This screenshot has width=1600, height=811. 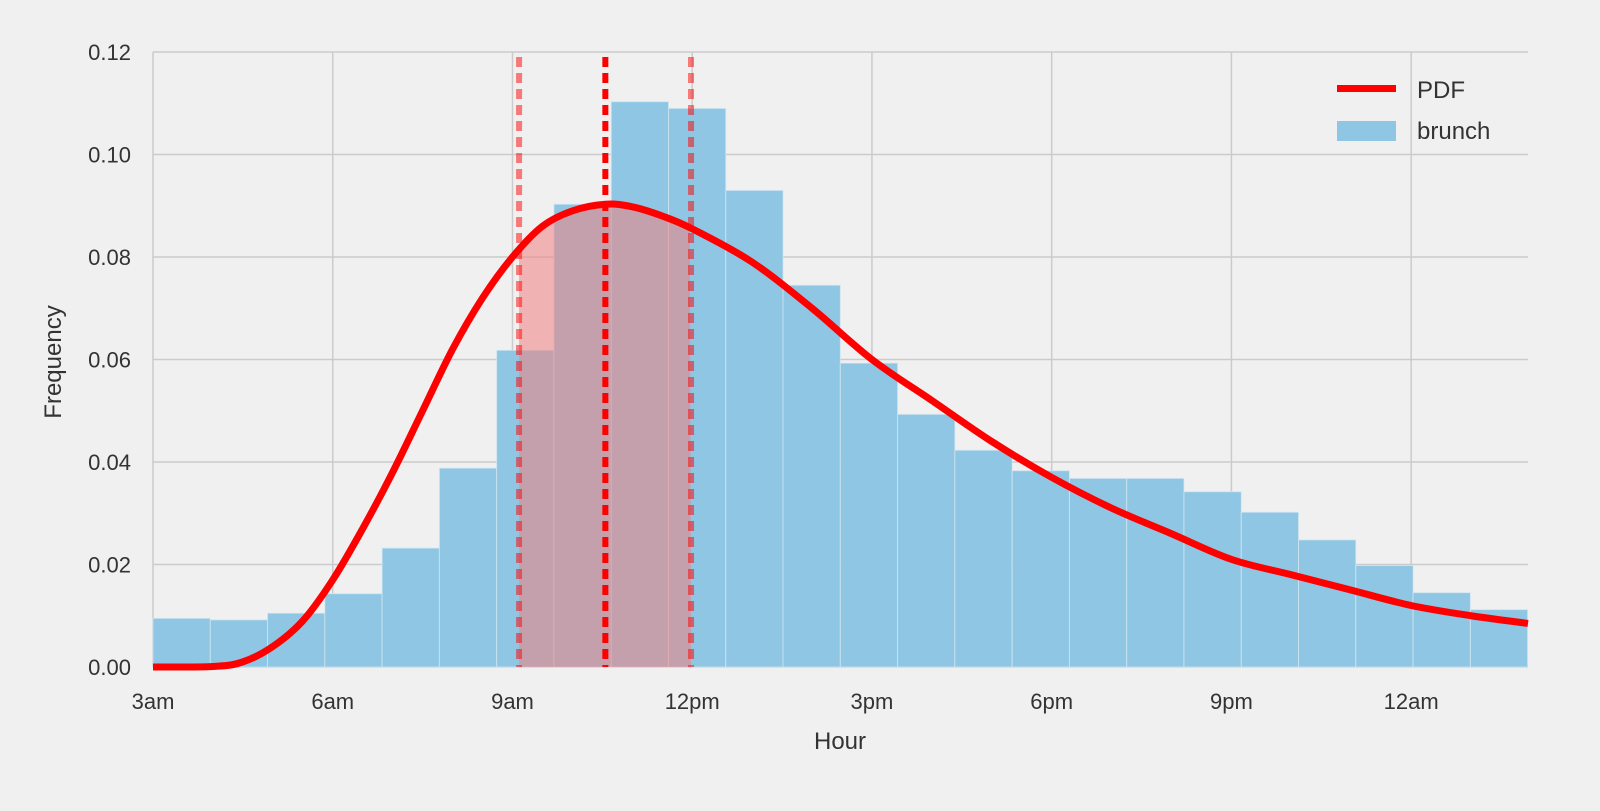 I want to click on y-tick-label: 0.12, so click(x=109, y=52).